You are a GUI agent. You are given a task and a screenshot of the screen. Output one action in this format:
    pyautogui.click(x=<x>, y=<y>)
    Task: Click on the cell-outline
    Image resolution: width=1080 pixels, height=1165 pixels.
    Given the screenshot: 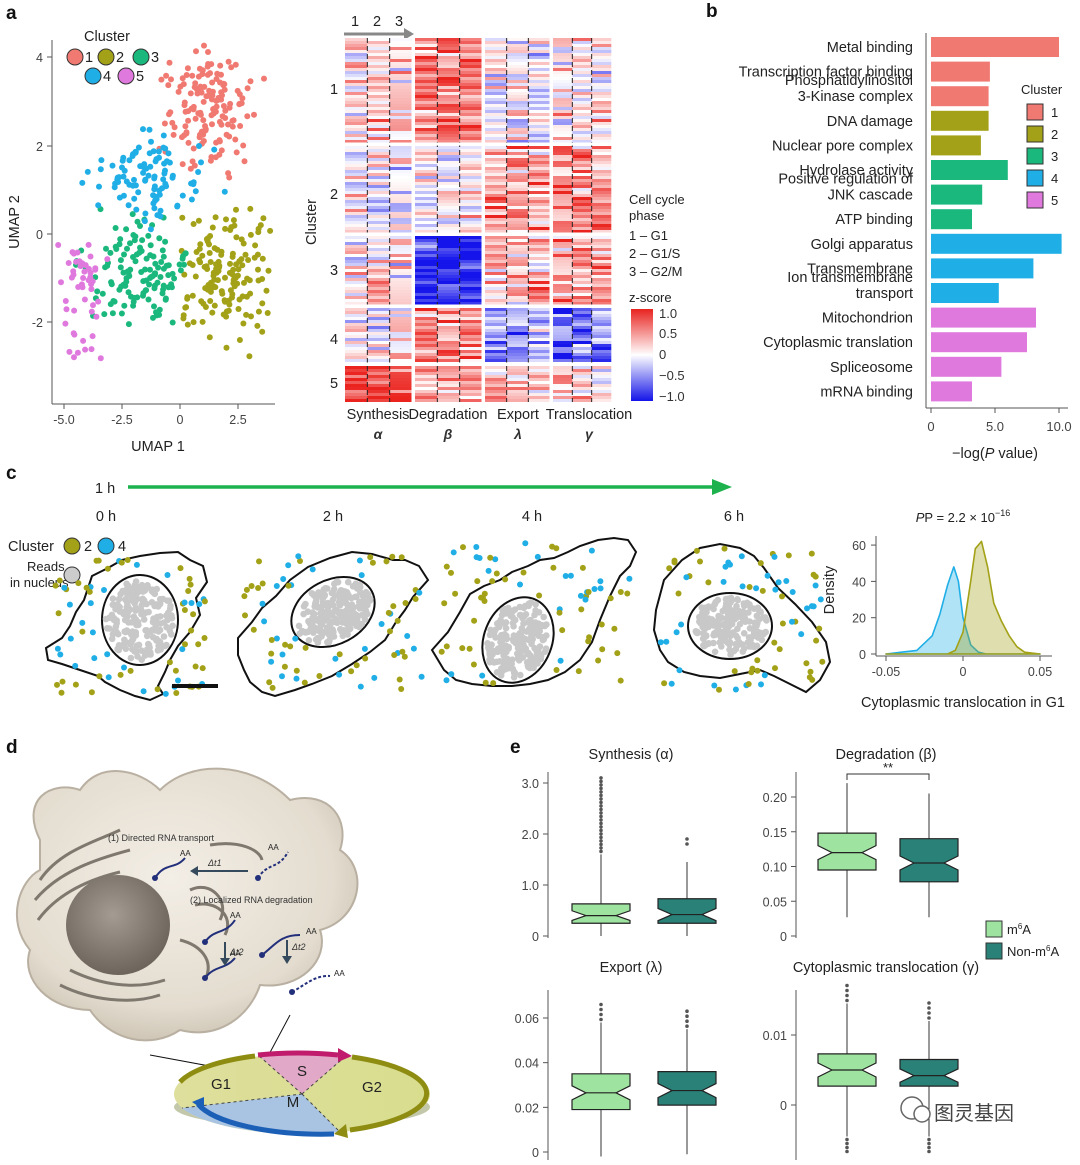 What is the action you would take?
    pyautogui.click(x=534, y=611)
    